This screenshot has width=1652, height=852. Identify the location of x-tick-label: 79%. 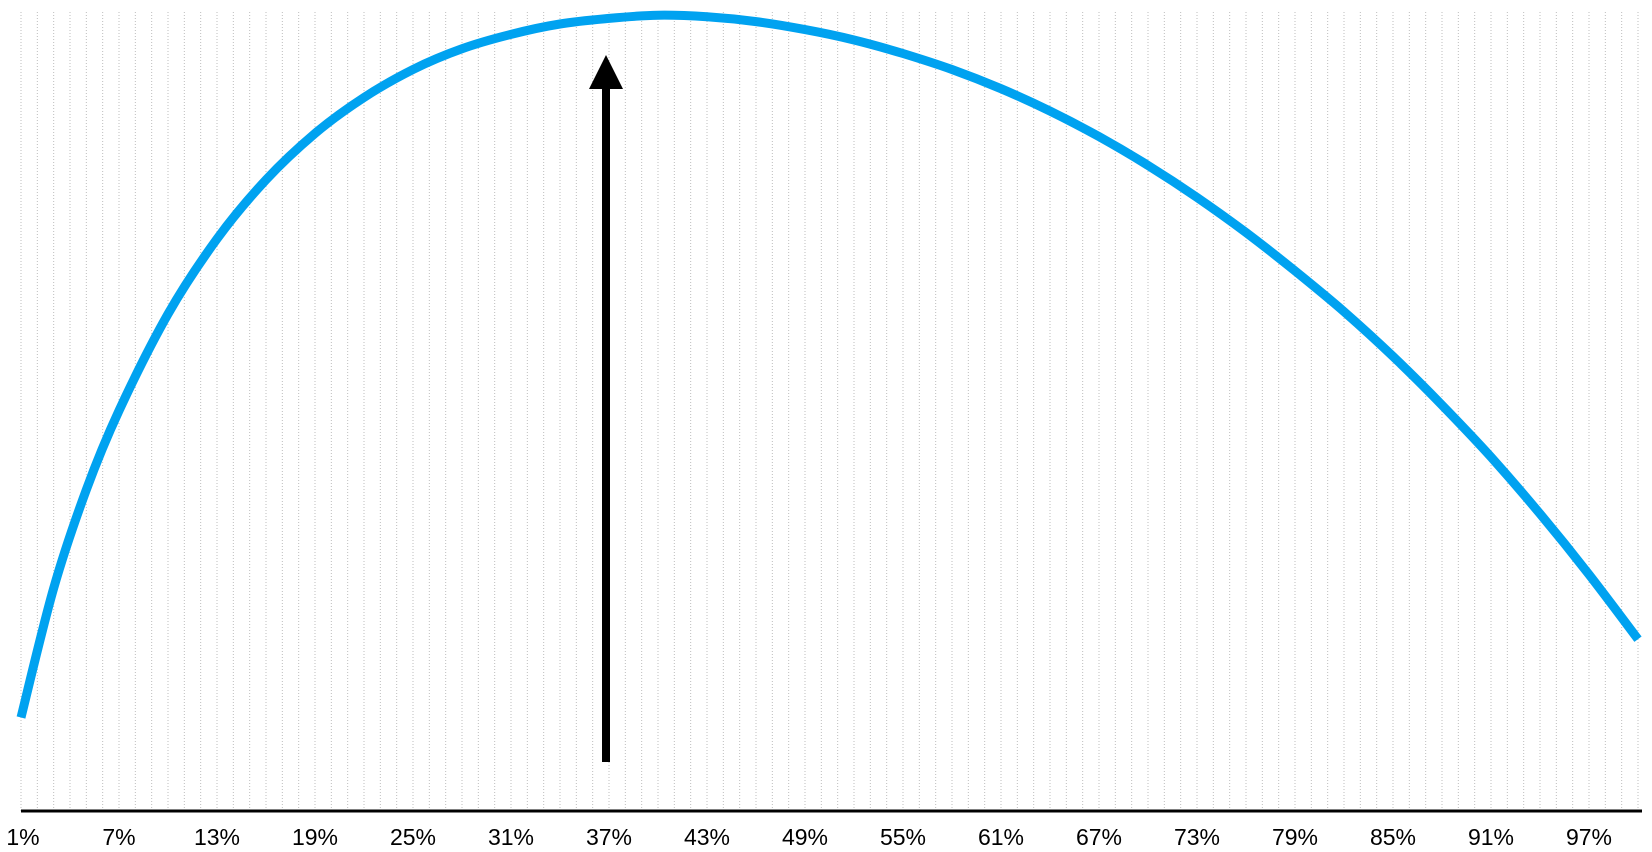
(1295, 837).